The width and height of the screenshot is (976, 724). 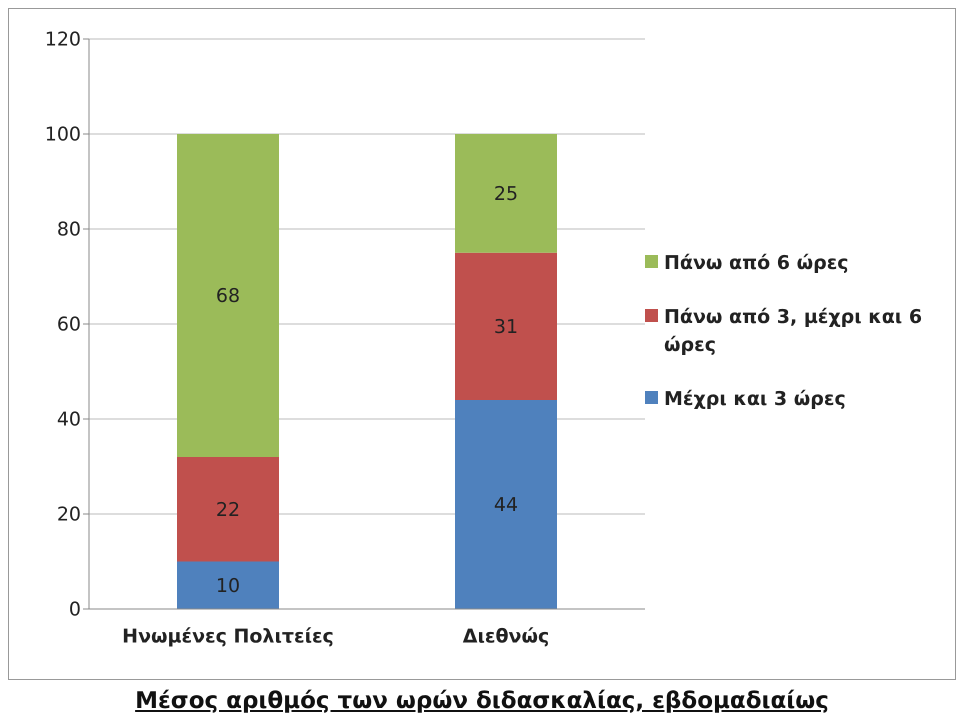 I want to click on y-tick-label: 20, so click(x=68, y=515).